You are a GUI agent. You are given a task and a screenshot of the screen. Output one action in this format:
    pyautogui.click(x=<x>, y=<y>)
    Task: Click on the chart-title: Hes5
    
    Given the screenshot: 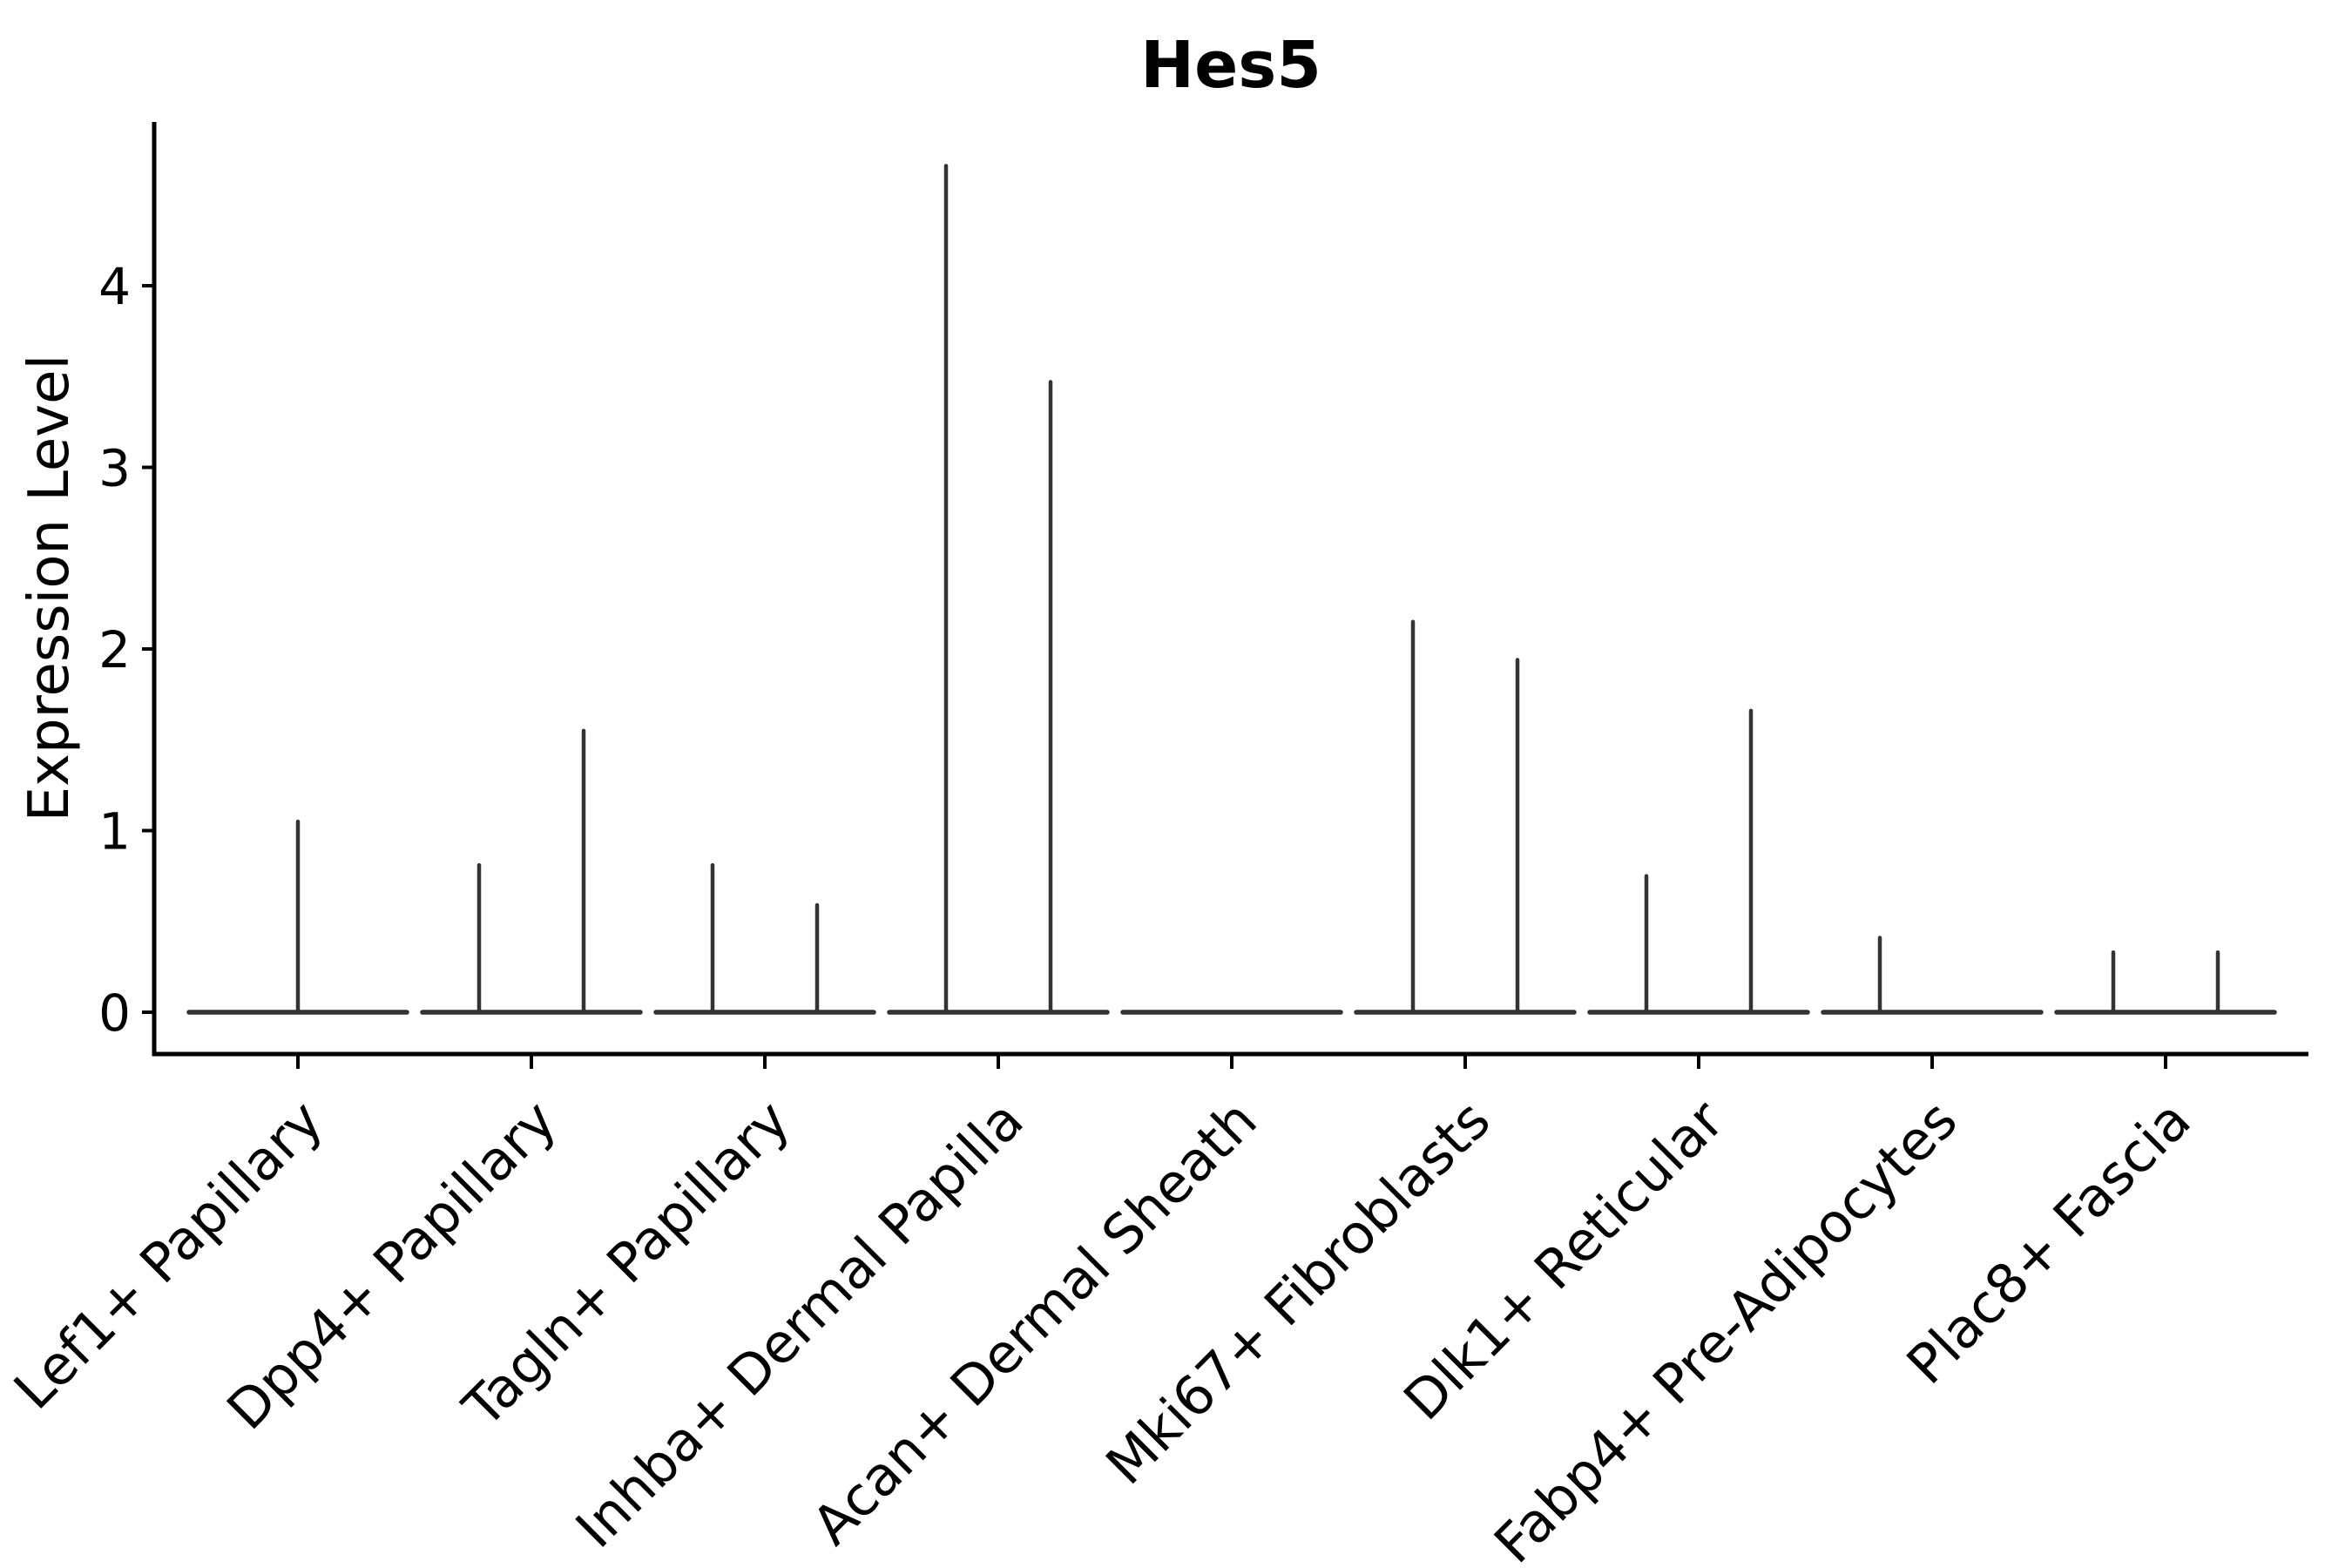 What is the action you would take?
    pyautogui.click(x=1231, y=66)
    